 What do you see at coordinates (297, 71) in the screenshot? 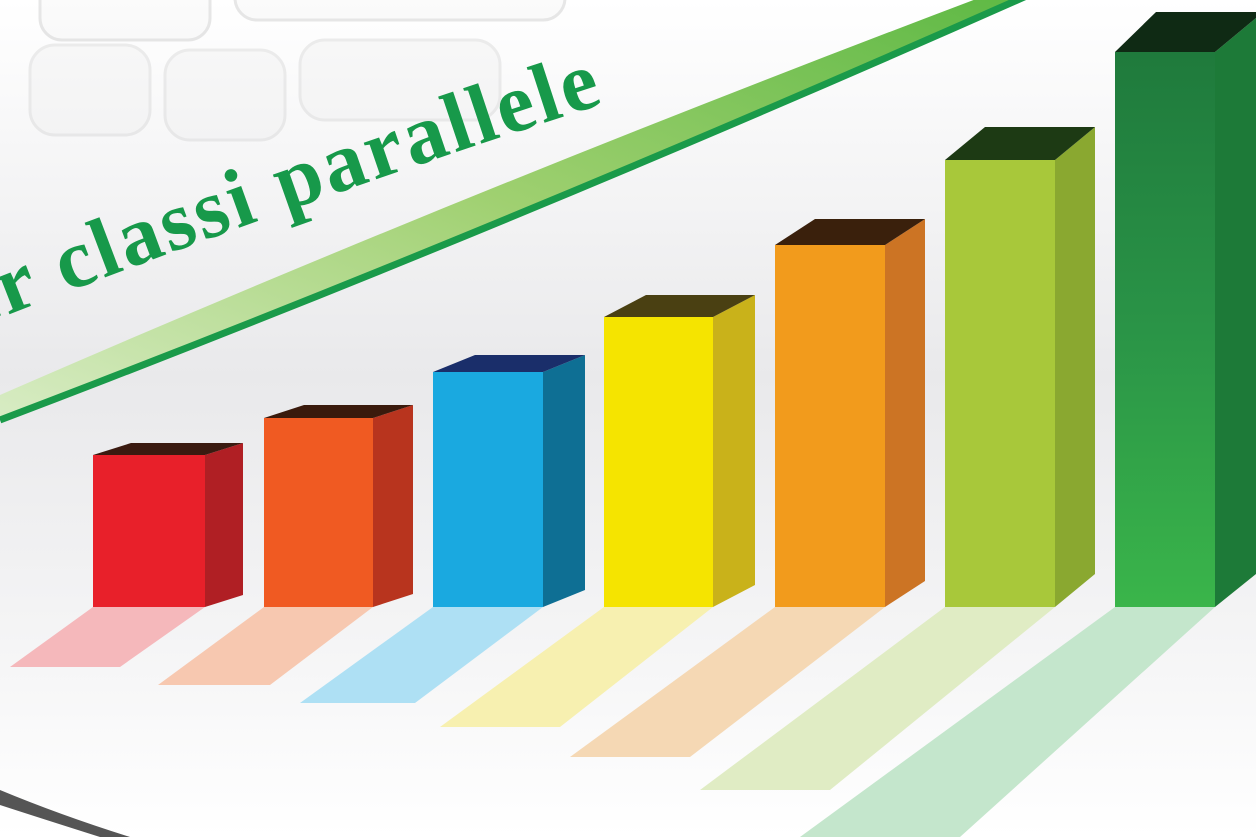
I see `keyboard-keys` at bounding box center [297, 71].